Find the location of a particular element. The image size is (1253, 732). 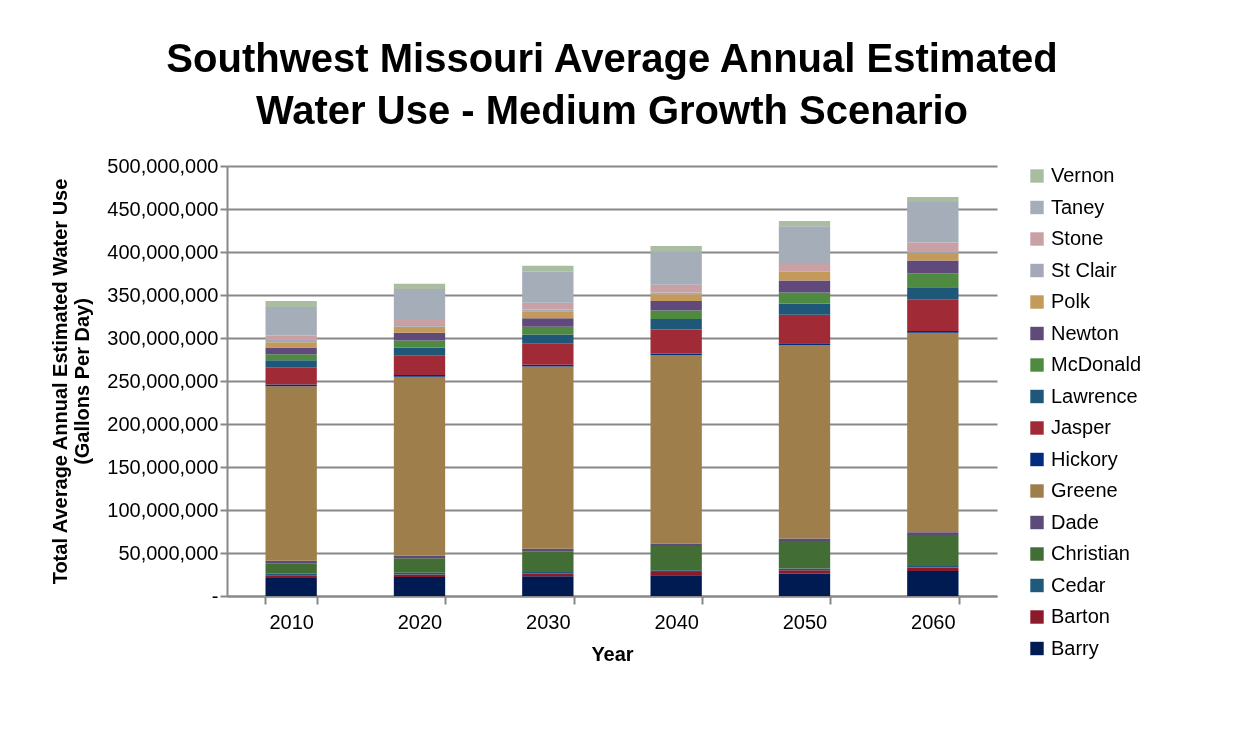

legend-label: McDonald is located at coordinates (1096, 364).